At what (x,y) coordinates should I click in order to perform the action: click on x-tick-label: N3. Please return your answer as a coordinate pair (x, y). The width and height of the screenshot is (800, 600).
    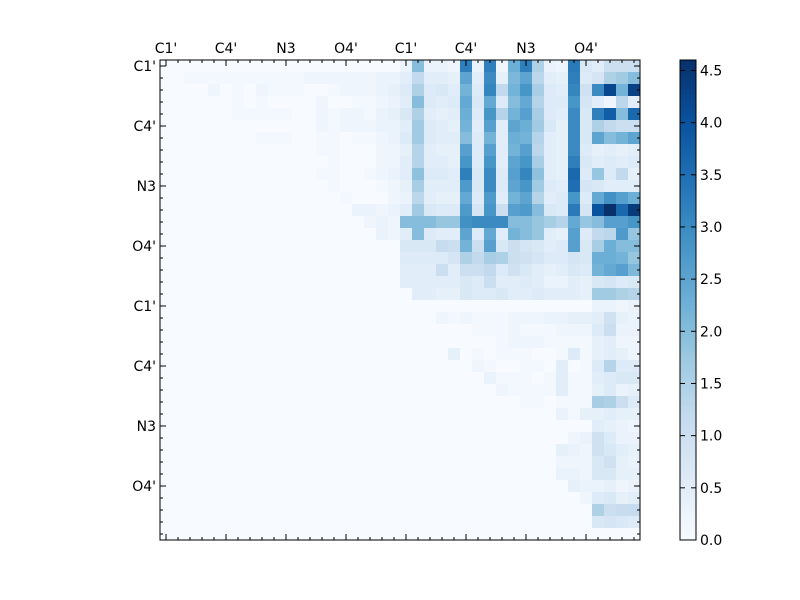
    Looking at the image, I should click on (285, 49).